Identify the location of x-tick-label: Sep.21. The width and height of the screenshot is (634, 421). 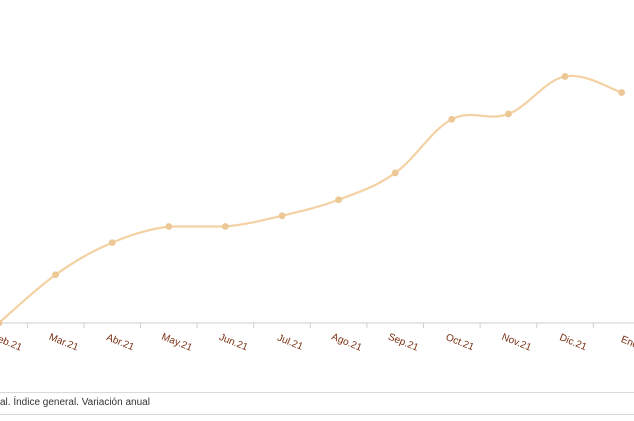
(403, 343).